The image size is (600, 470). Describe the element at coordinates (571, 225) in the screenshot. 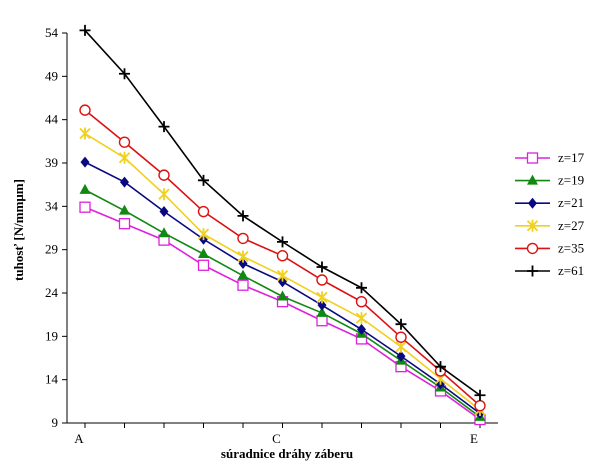

I see `legend-label: z=27` at that location.